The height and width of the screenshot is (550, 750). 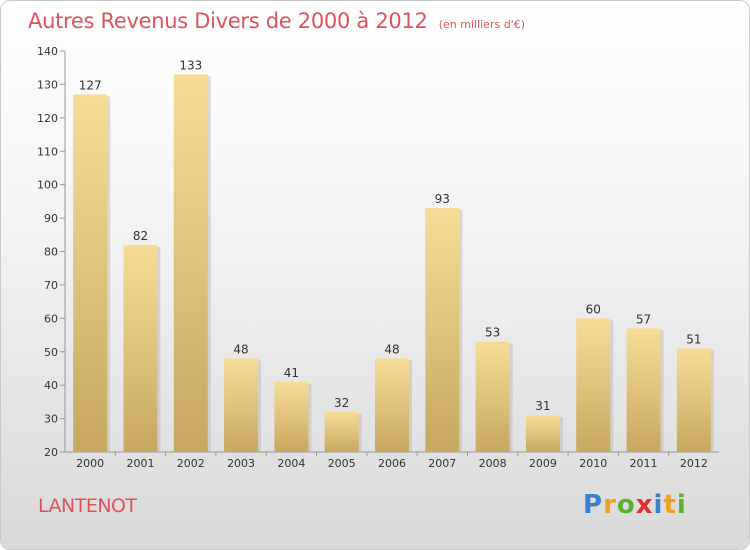 What do you see at coordinates (644, 505) in the screenshot?
I see `logo-letter: x` at bounding box center [644, 505].